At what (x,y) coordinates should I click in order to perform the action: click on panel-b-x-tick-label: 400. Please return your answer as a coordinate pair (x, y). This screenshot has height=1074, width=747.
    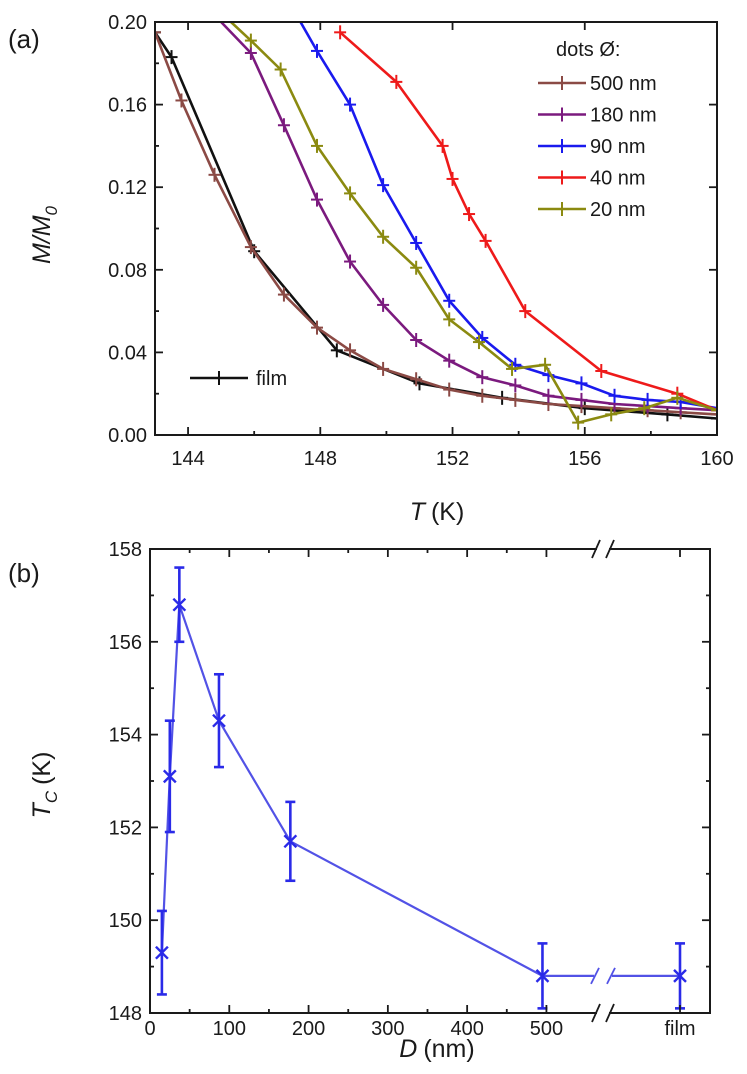
    Looking at the image, I should click on (466, 1029).